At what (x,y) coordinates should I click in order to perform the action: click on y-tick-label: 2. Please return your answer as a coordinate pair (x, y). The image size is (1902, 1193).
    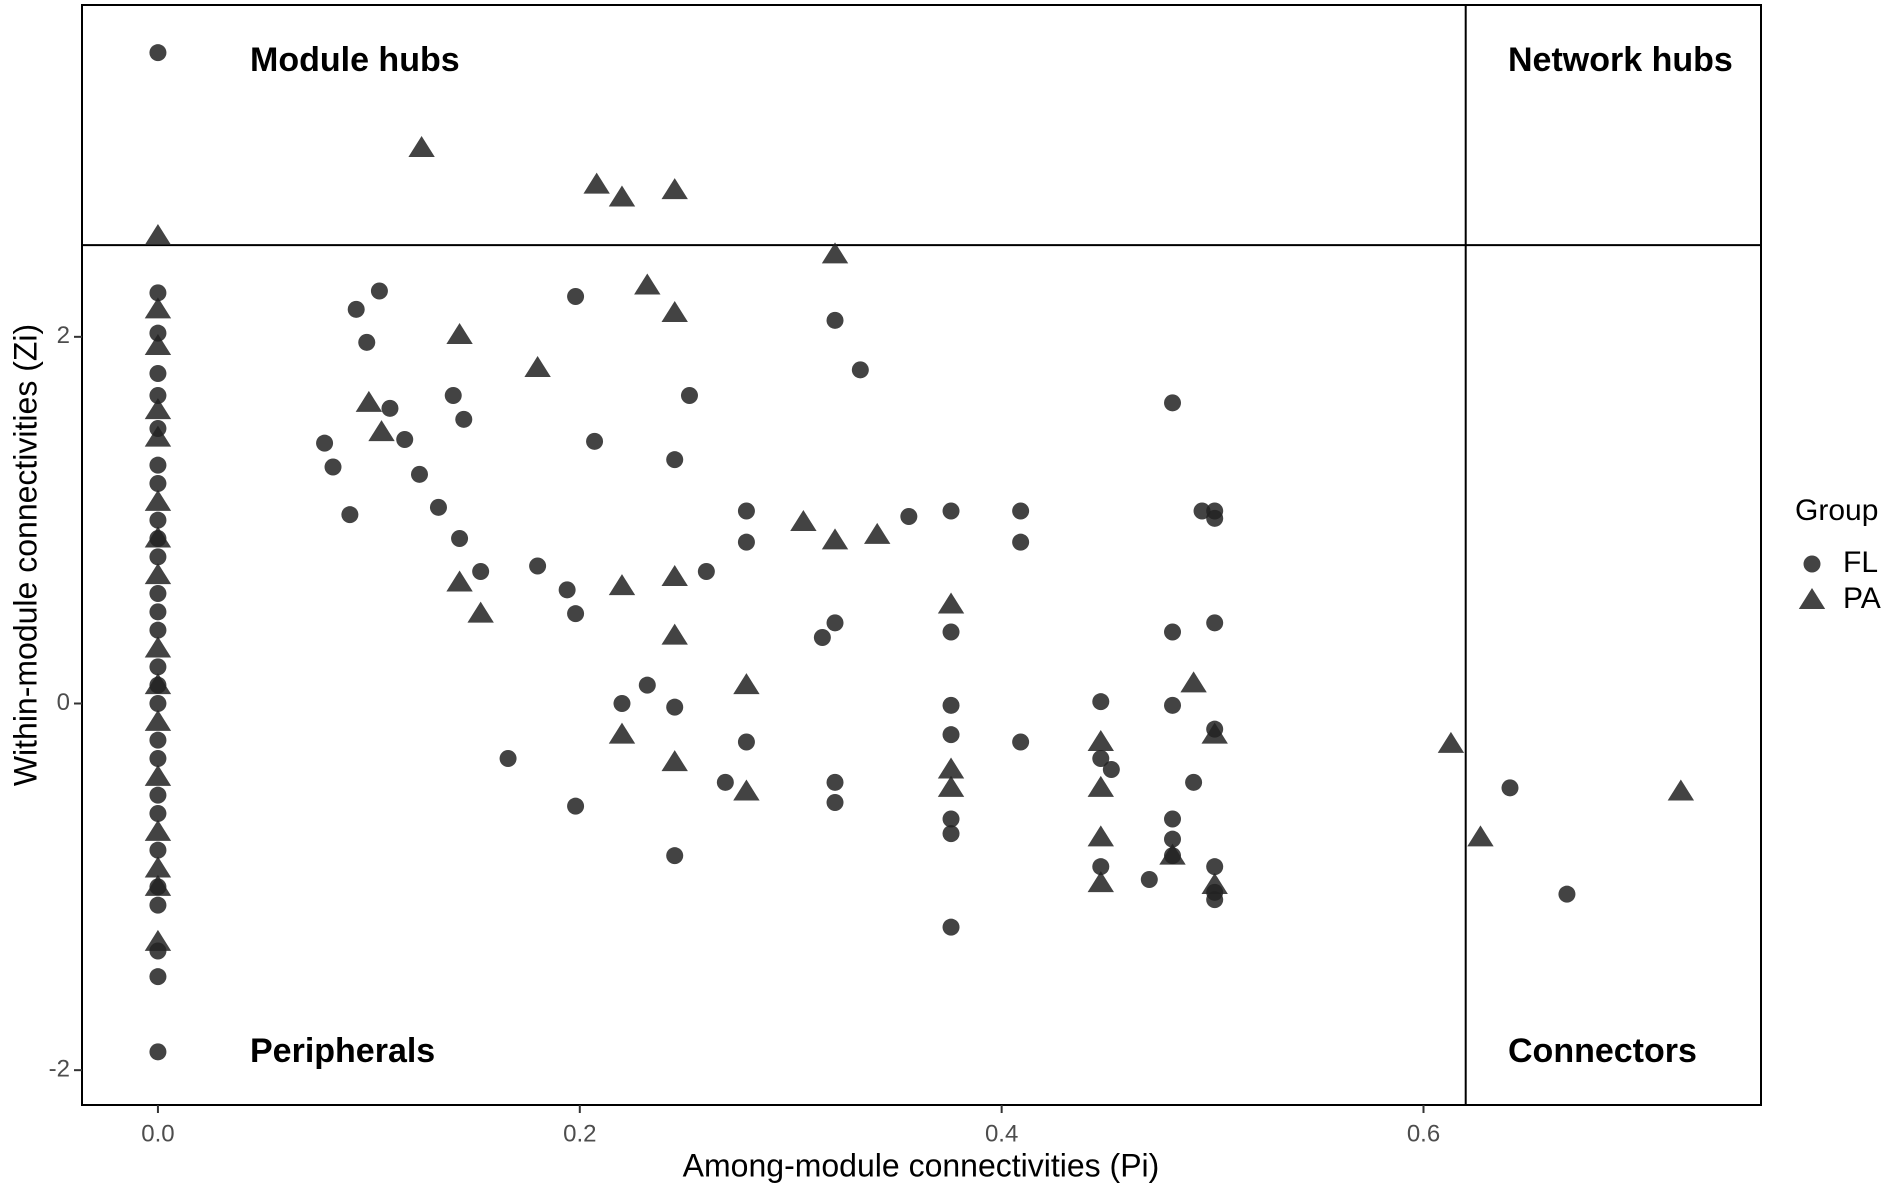
    Looking at the image, I should click on (63, 335).